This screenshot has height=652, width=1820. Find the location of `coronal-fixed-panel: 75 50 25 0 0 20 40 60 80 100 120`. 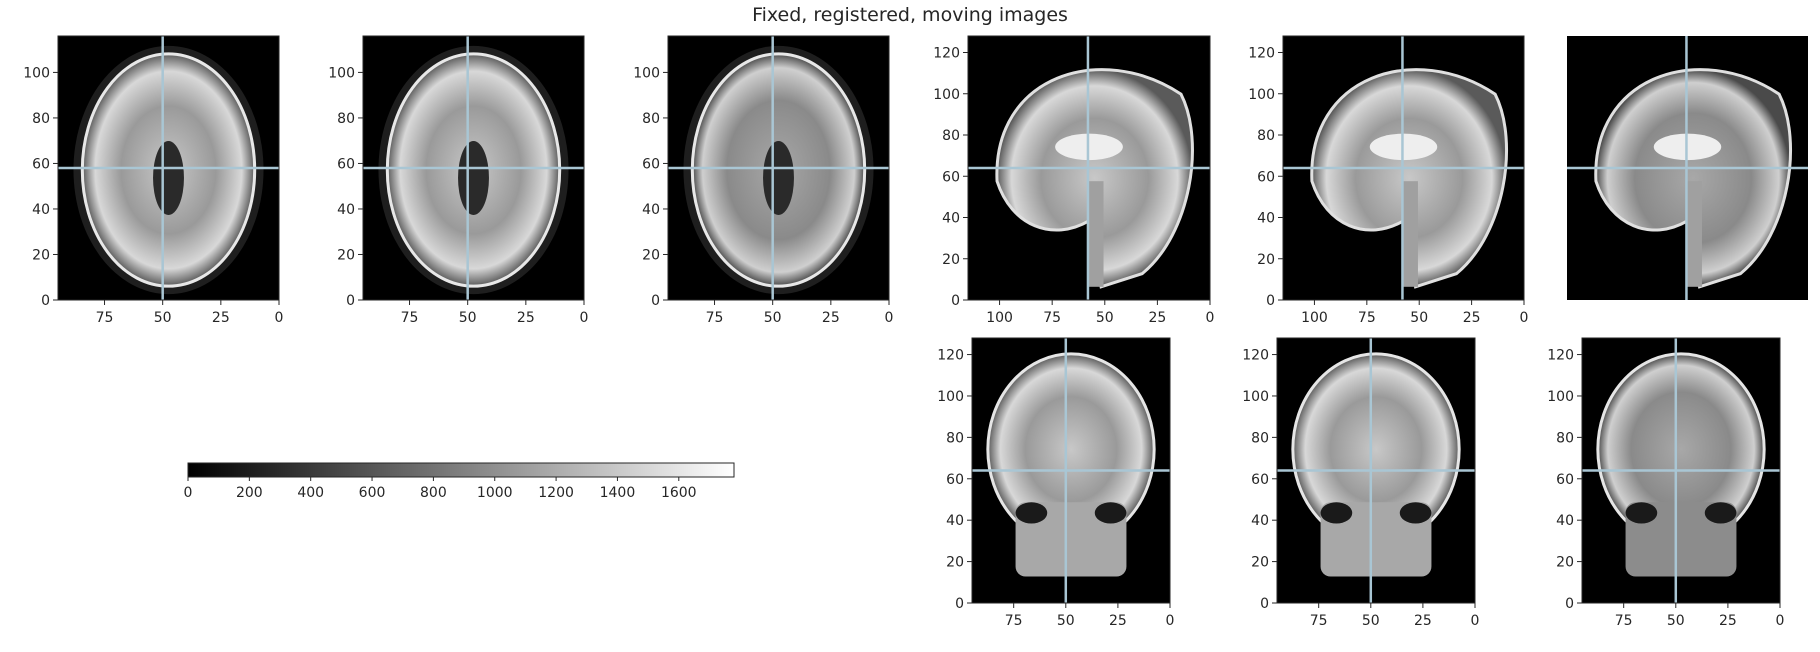

coronal-fixed-panel: 75 50 25 0 0 20 40 60 80 100 120 is located at coordinates (1055, 483).